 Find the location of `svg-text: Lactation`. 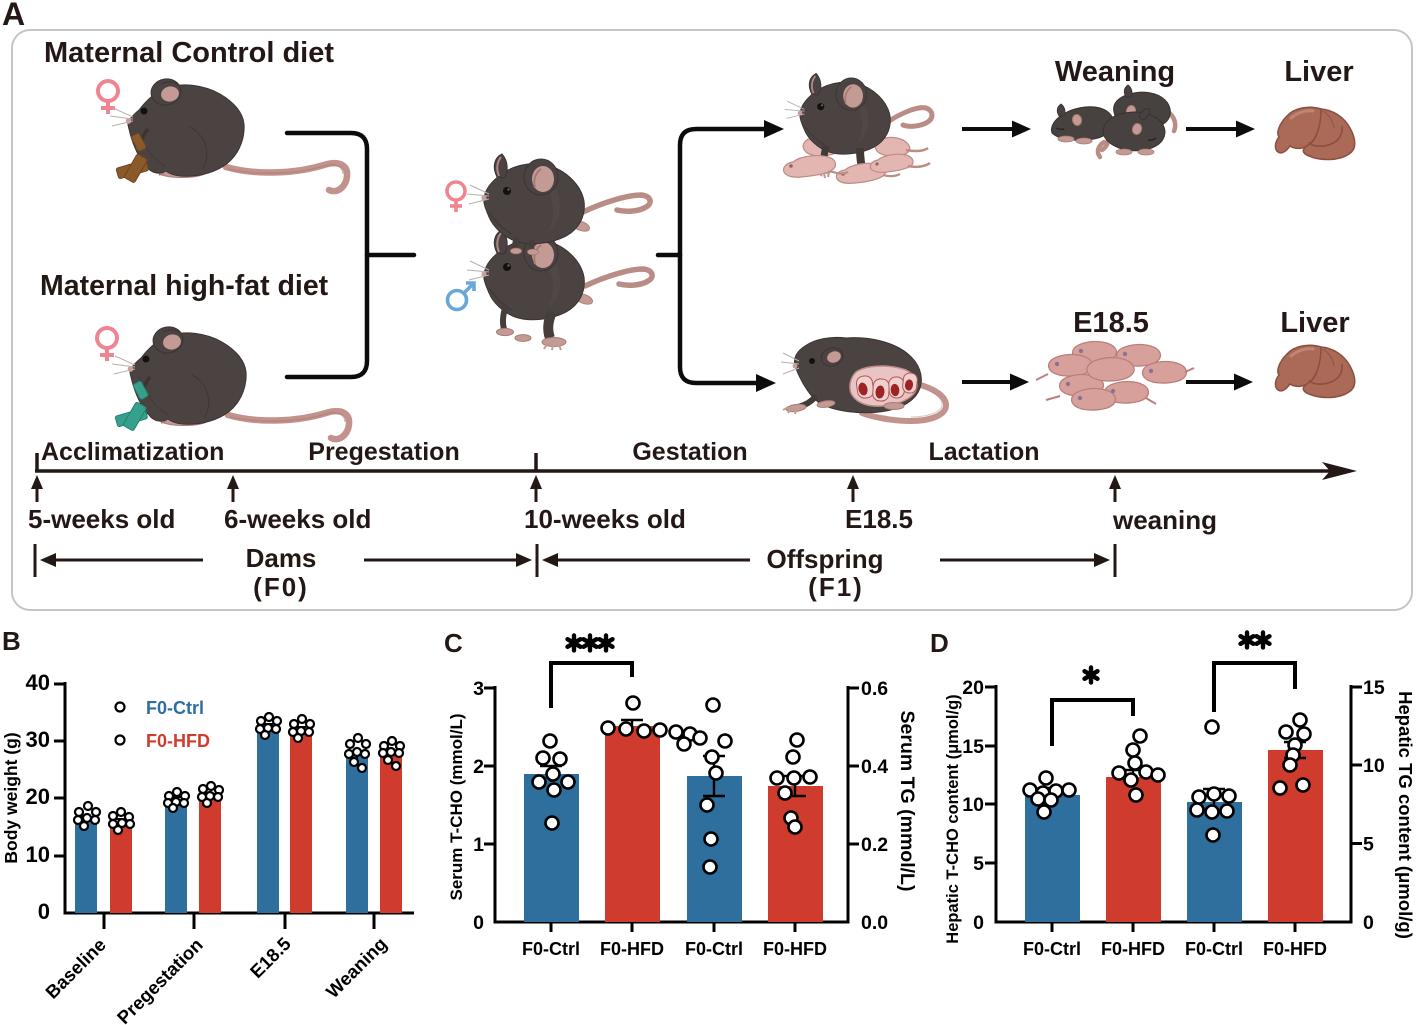

svg-text: Lactation is located at coordinates (983, 452).